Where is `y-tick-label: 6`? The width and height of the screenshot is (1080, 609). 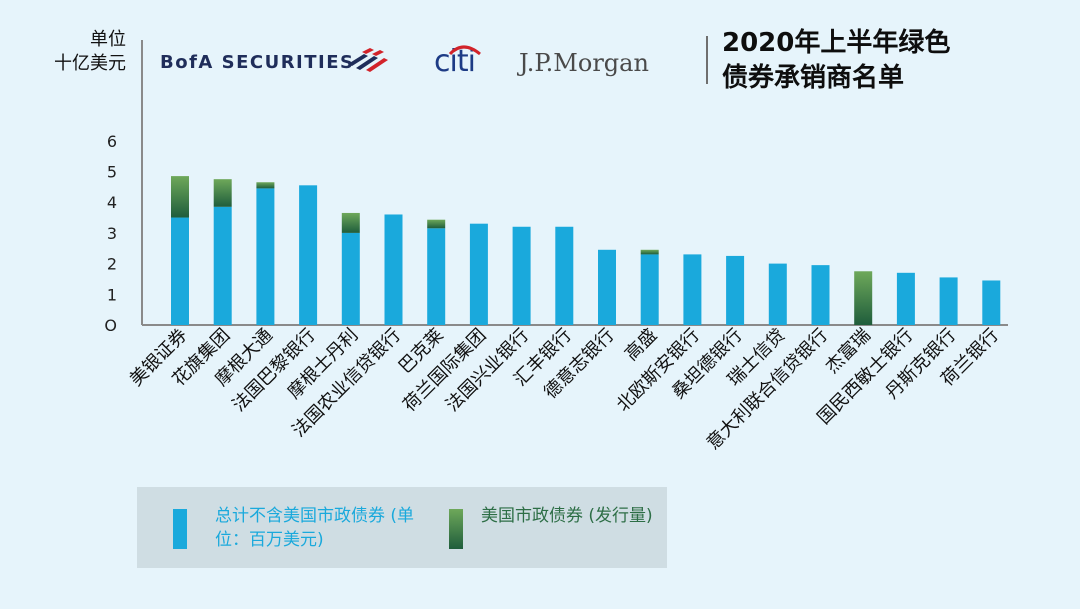 y-tick-label: 6 is located at coordinates (112, 141).